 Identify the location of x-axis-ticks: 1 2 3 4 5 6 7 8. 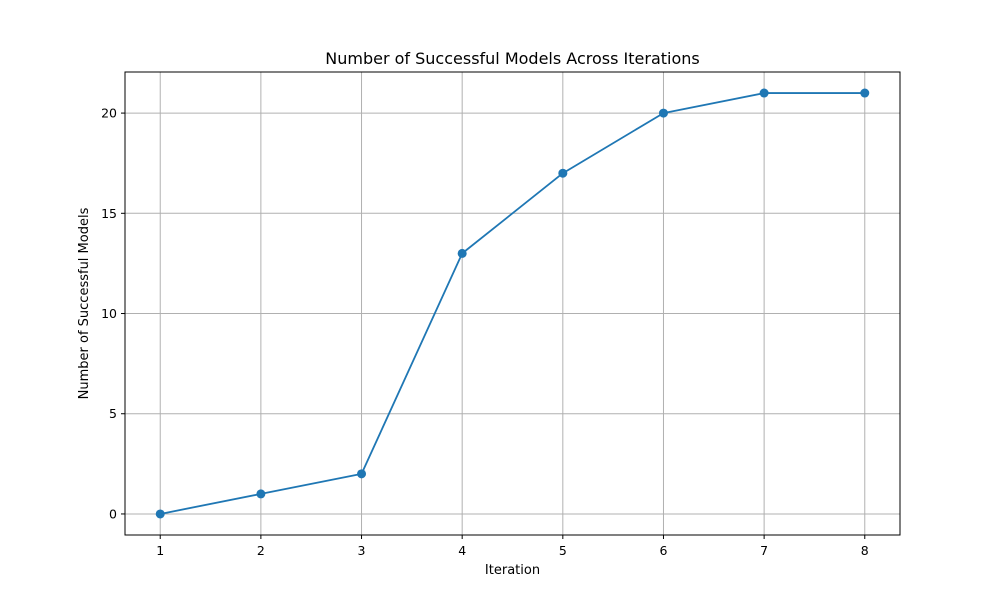
(512, 546).